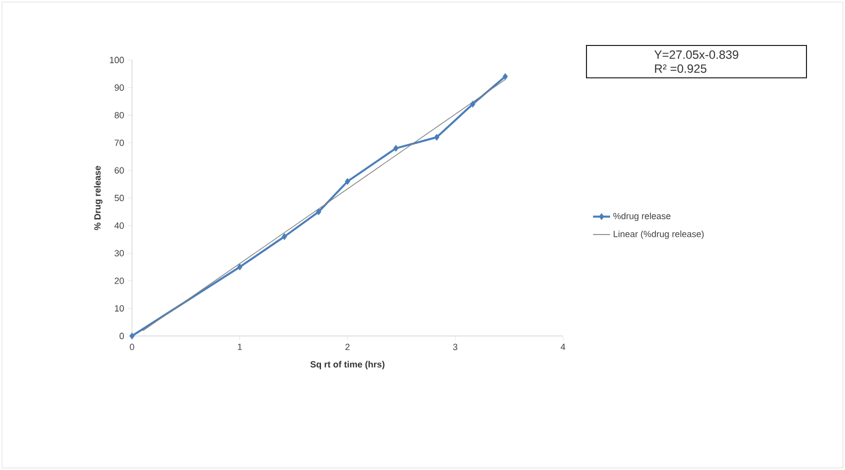 The width and height of the screenshot is (845, 470). I want to click on y-tick-label: 30, so click(119, 253).